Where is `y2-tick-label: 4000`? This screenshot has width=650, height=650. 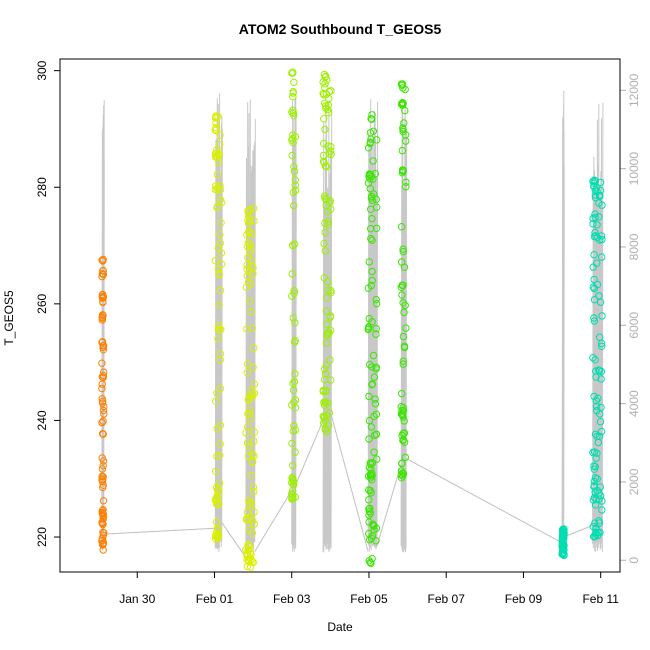 y2-tick-label: 4000 is located at coordinates (634, 403).